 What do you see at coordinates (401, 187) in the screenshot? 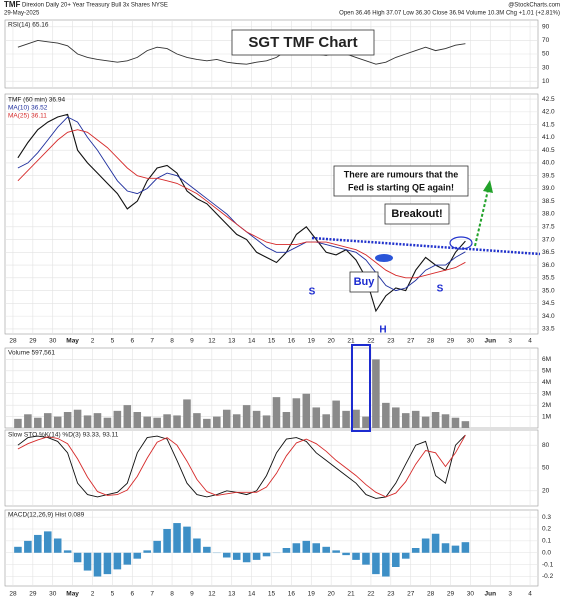
I see `annotation: Fed is starting QE again!` at bounding box center [401, 187].